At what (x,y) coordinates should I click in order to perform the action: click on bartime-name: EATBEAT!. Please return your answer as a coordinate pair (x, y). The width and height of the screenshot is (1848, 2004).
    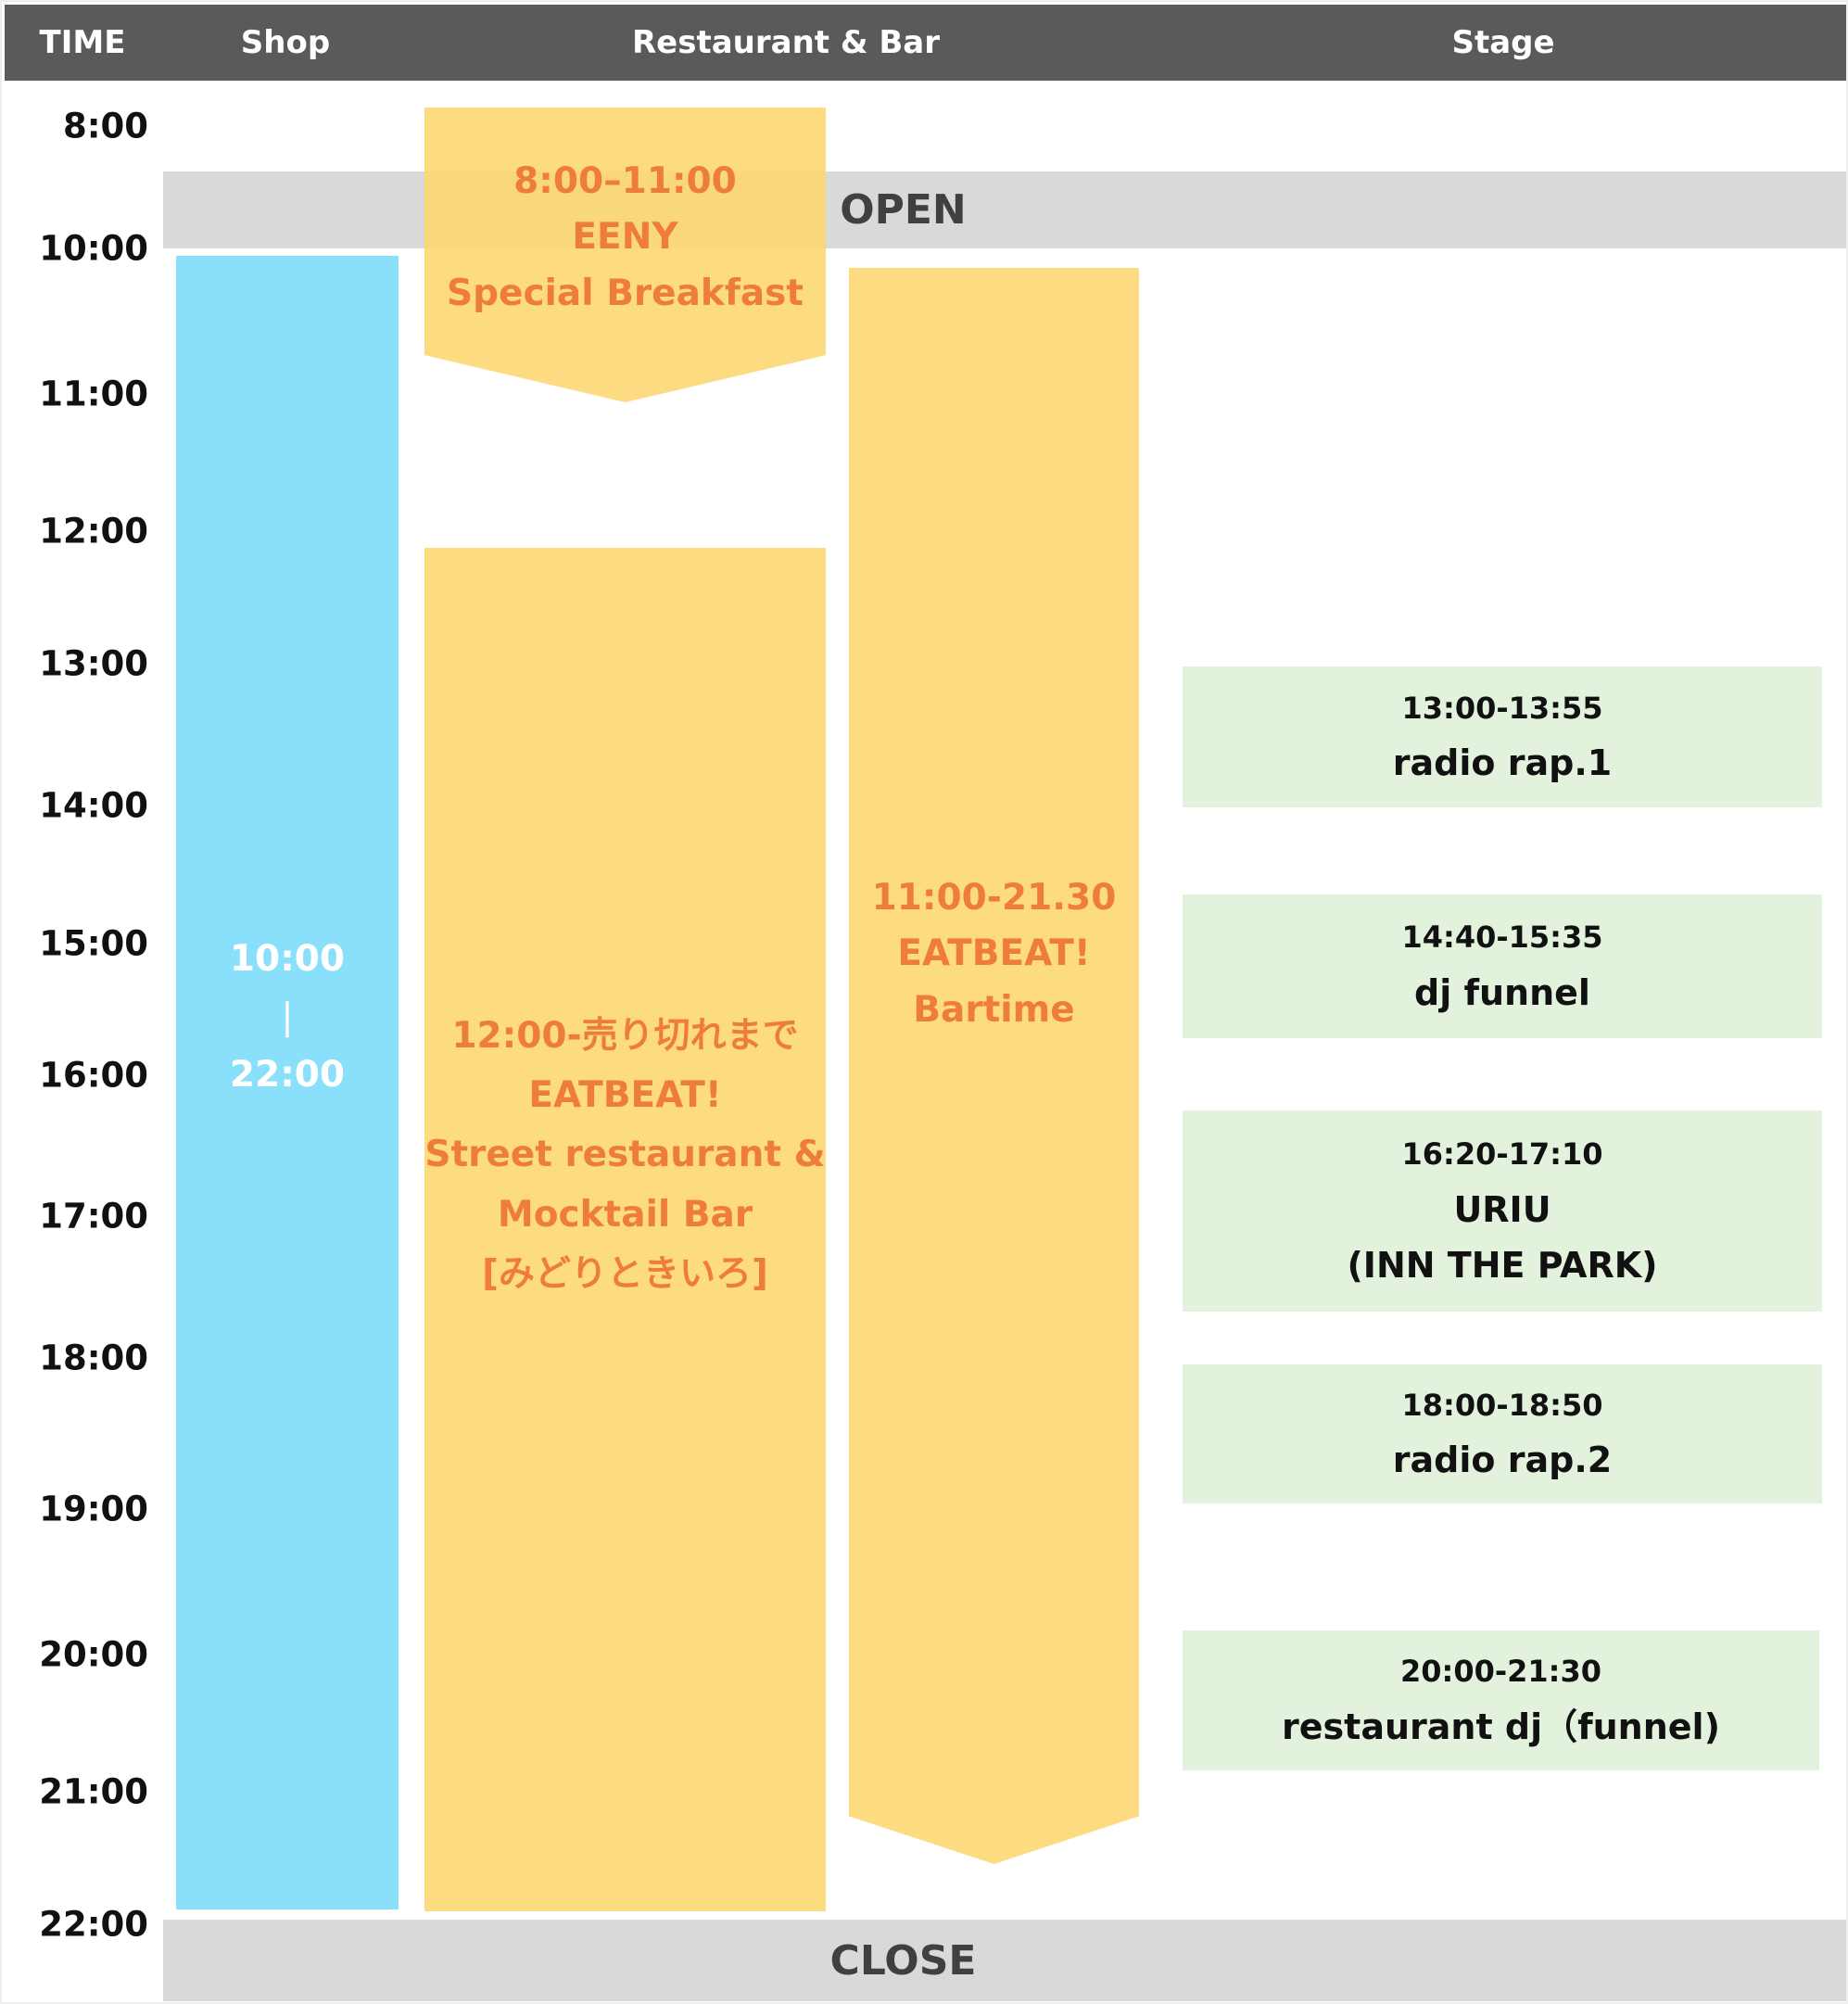
    Looking at the image, I should click on (994, 954).